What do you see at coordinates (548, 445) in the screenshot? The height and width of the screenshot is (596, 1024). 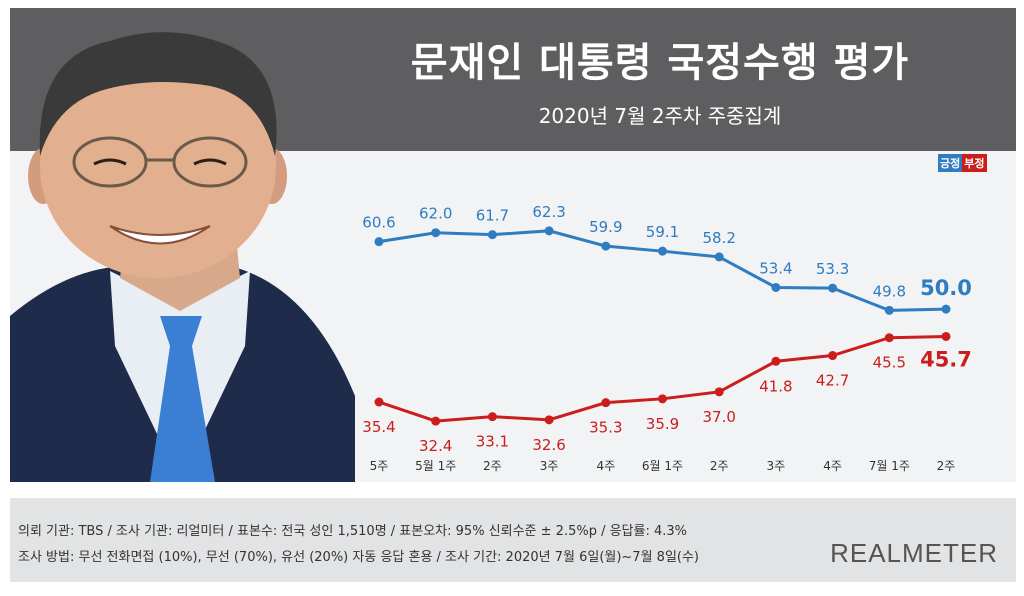 I see `data-label: 32.6` at bounding box center [548, 445].